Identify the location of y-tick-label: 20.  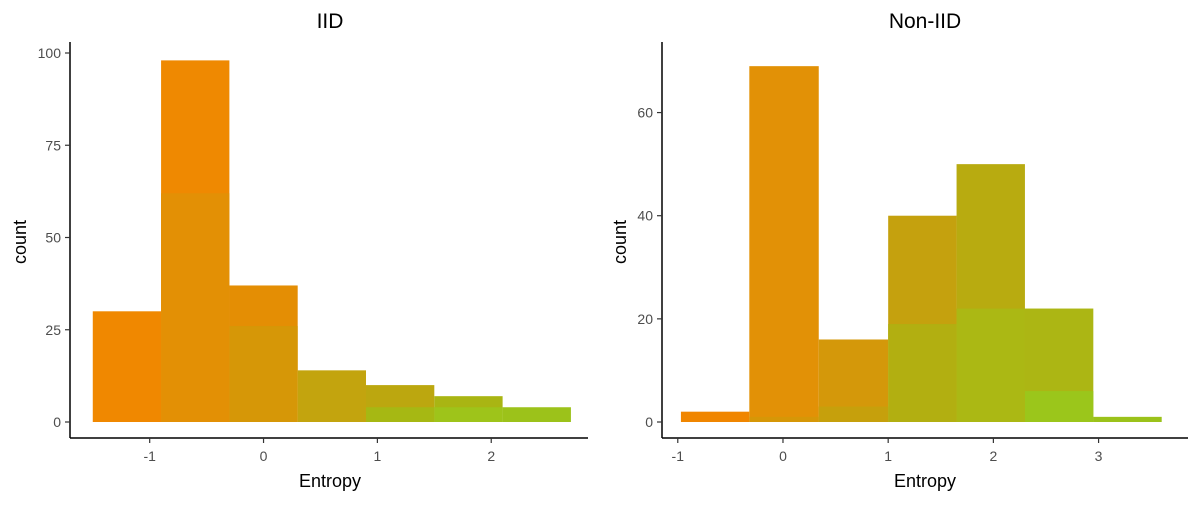
(645, 319).